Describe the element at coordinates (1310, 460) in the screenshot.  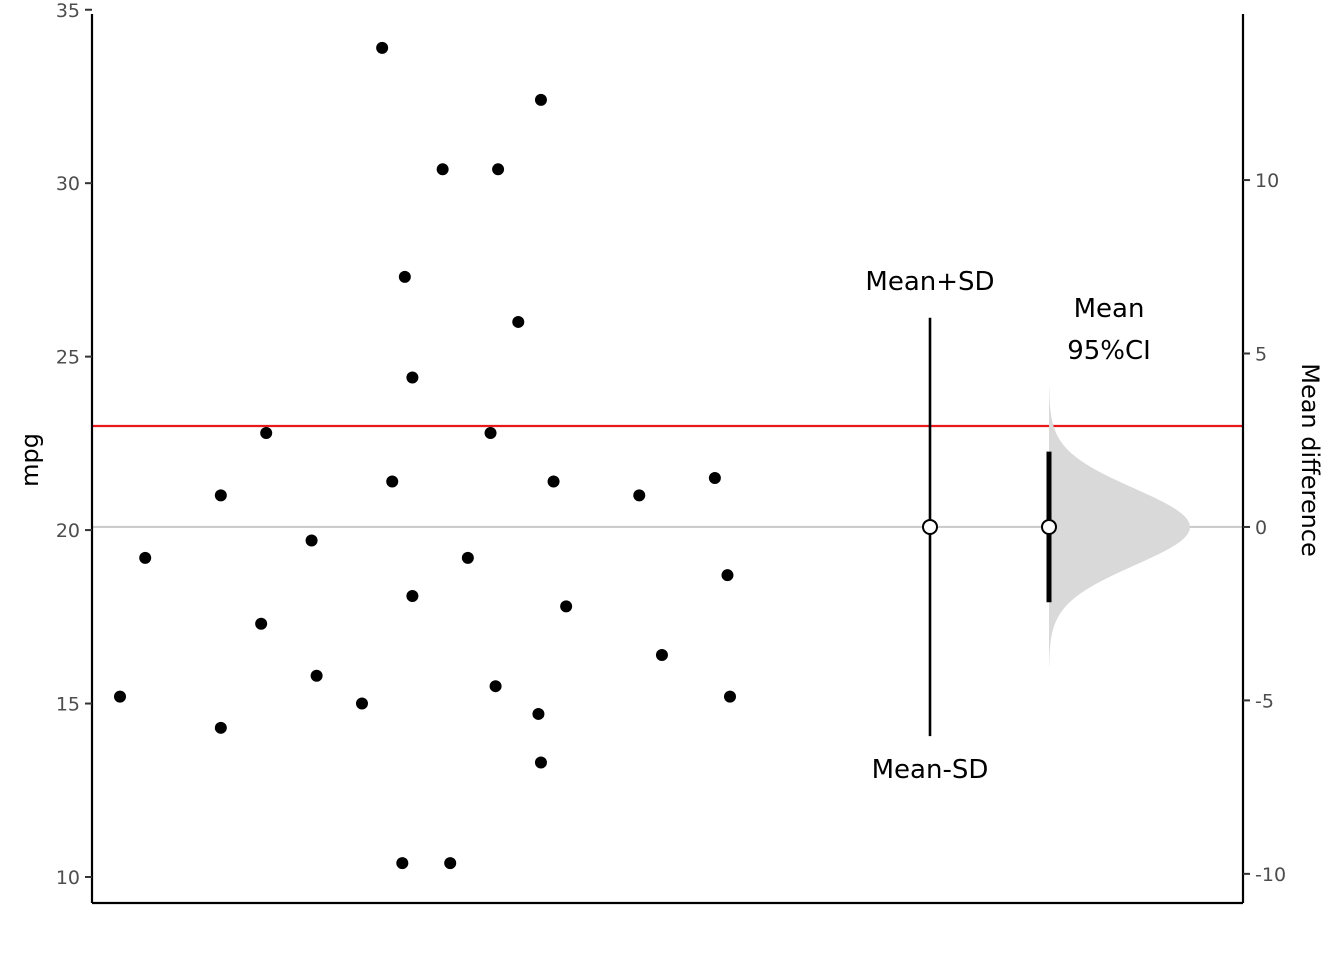
I see `y2-axis-title: Mean difference` at that location.